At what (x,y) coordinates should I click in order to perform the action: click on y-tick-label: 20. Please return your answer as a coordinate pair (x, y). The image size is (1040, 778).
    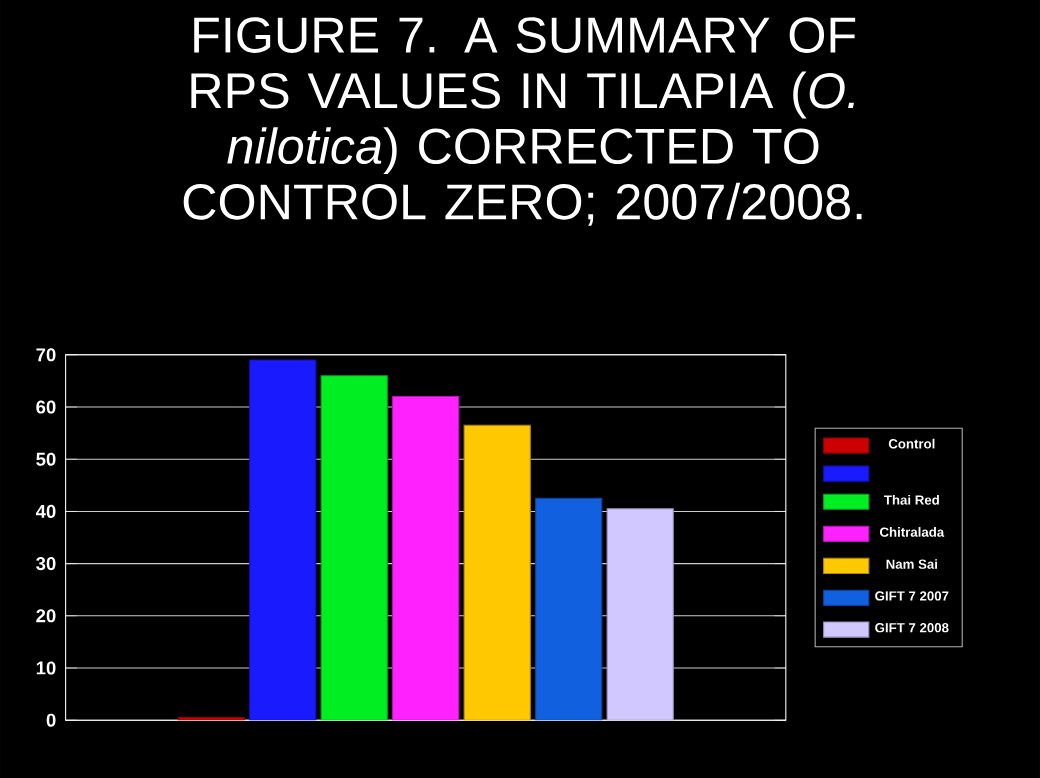
    Looking at the image, I should click on (46, 616).